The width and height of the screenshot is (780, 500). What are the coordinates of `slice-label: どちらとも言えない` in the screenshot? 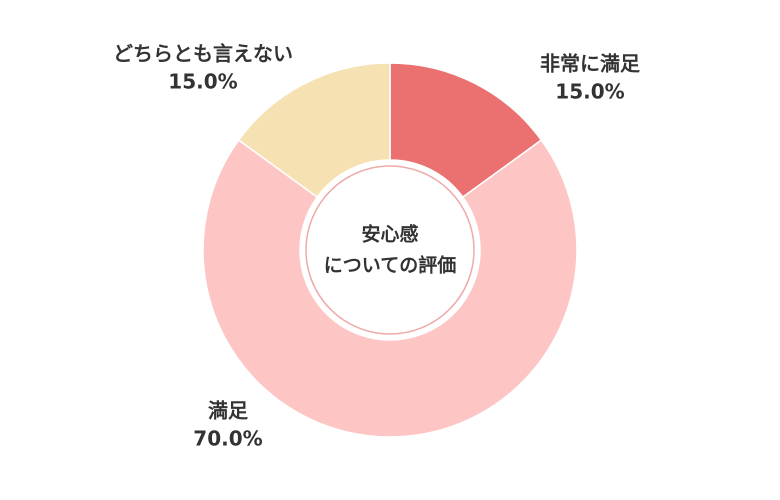 It's located at (203, 54).